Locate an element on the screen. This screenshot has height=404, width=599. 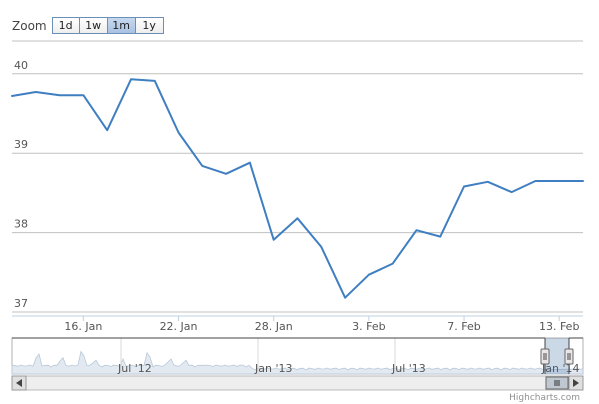
arrow-left-icon is located at coordinates (19, 383).